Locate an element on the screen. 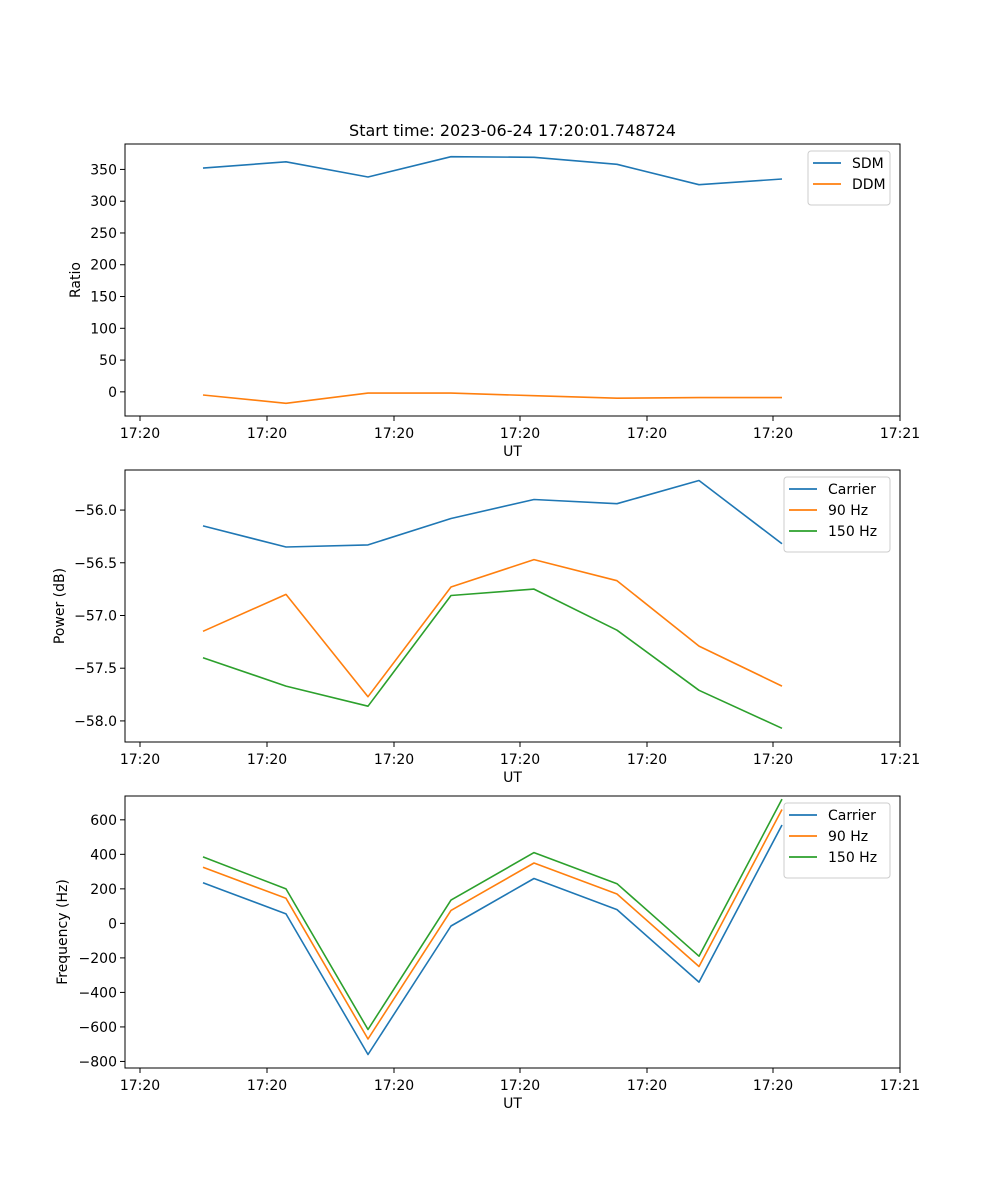 The height and width of the screenshot is (1200, 1000). y-tick-label: −57.5 is located at coordinates (95, 669).